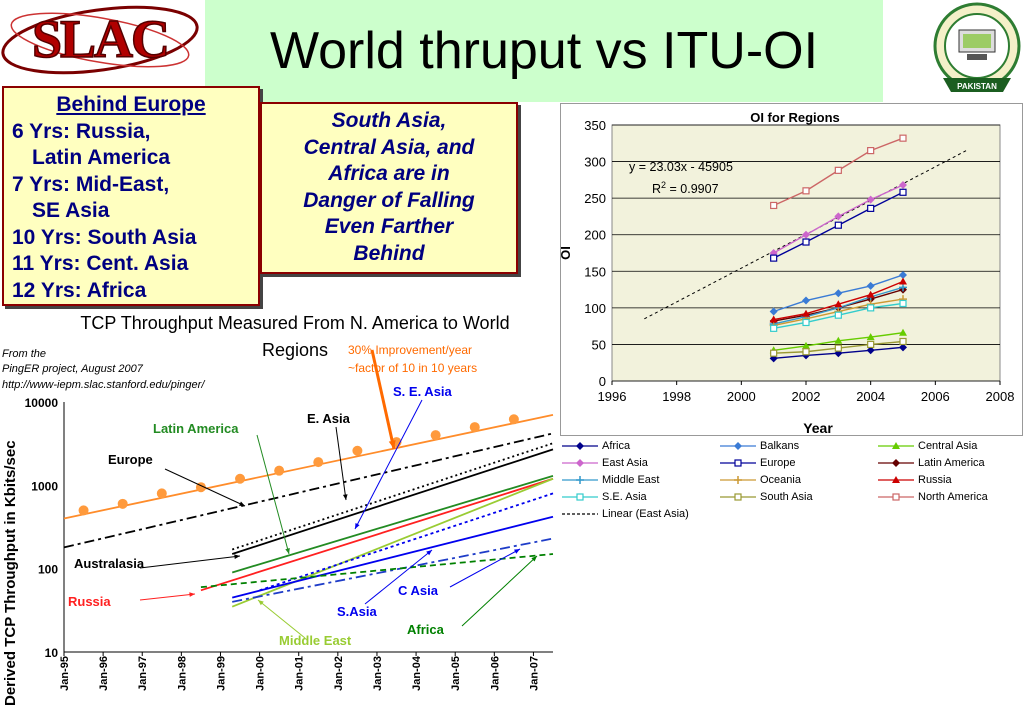 The width and height of the screenshot is (1023, 708). What do you see at coordinates (339, 673) in the screenshot?
I see `tcp-x-tick-label: Jan-02` at bounding box center [339, 673].